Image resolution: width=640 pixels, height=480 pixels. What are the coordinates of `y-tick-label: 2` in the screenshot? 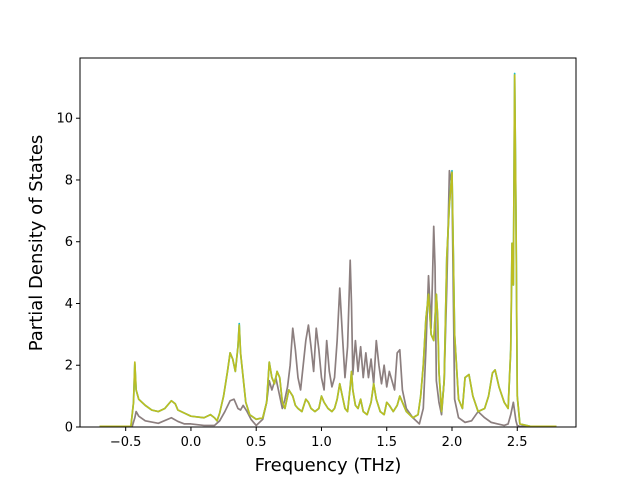 It's located at (69, 366).